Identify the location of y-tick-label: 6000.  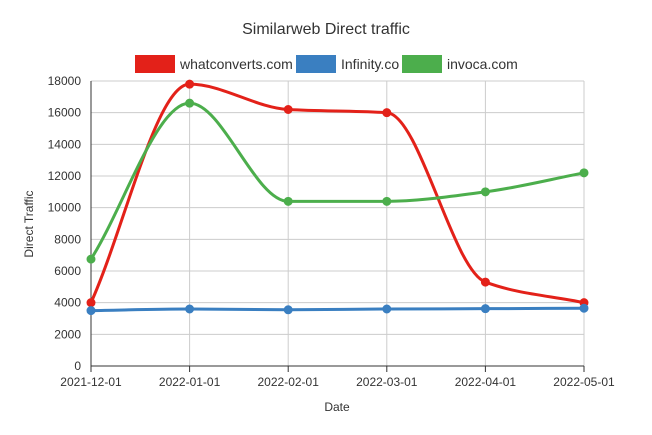
(67, 271).